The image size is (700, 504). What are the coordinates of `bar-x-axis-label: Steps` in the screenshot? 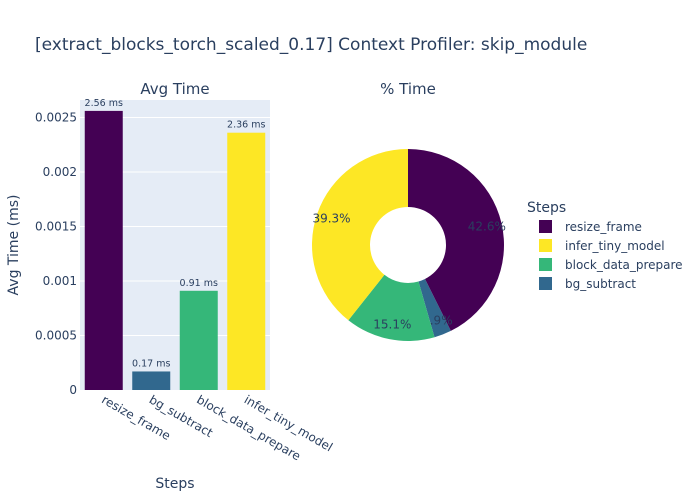 It's located at (174, 484).